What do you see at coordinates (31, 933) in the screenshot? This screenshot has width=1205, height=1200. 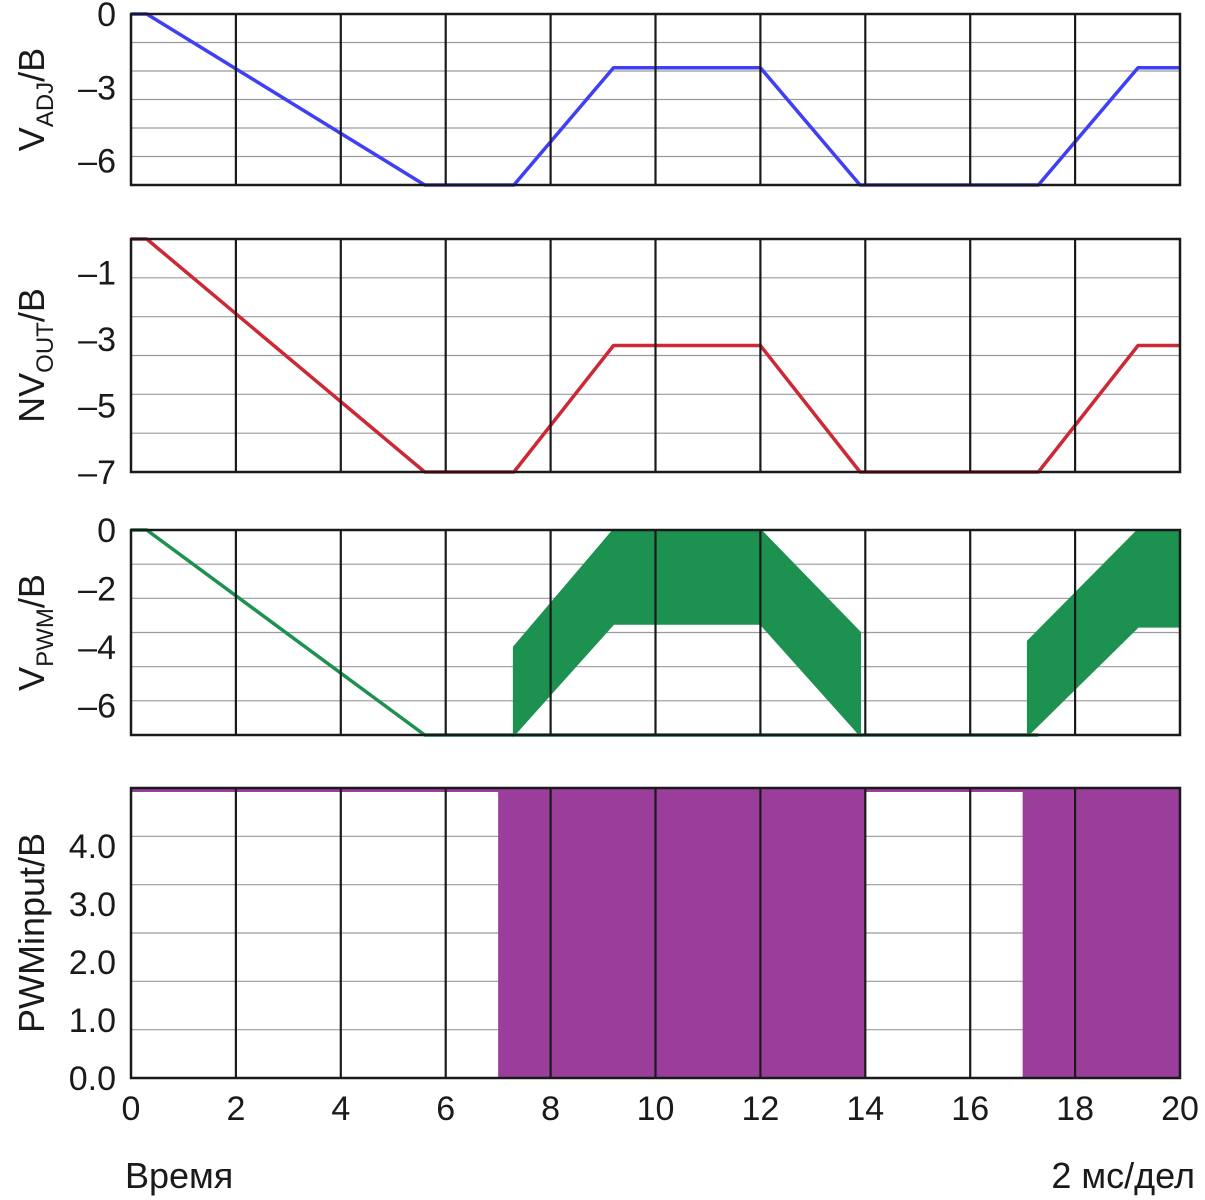 I see `y-axis-label: PWMinput/В` at bounding box center [31, 933].